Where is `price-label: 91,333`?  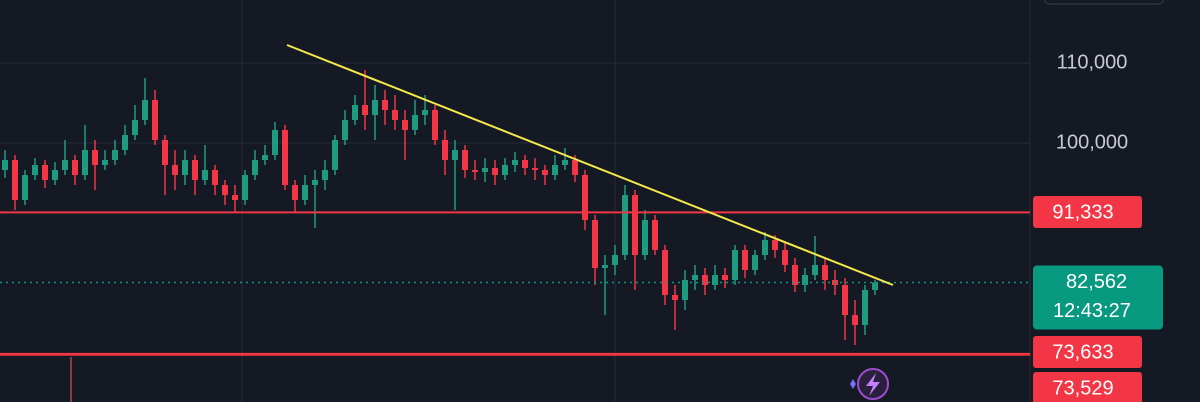 price-label: 91,333 is located at coordinates (1082, 212).